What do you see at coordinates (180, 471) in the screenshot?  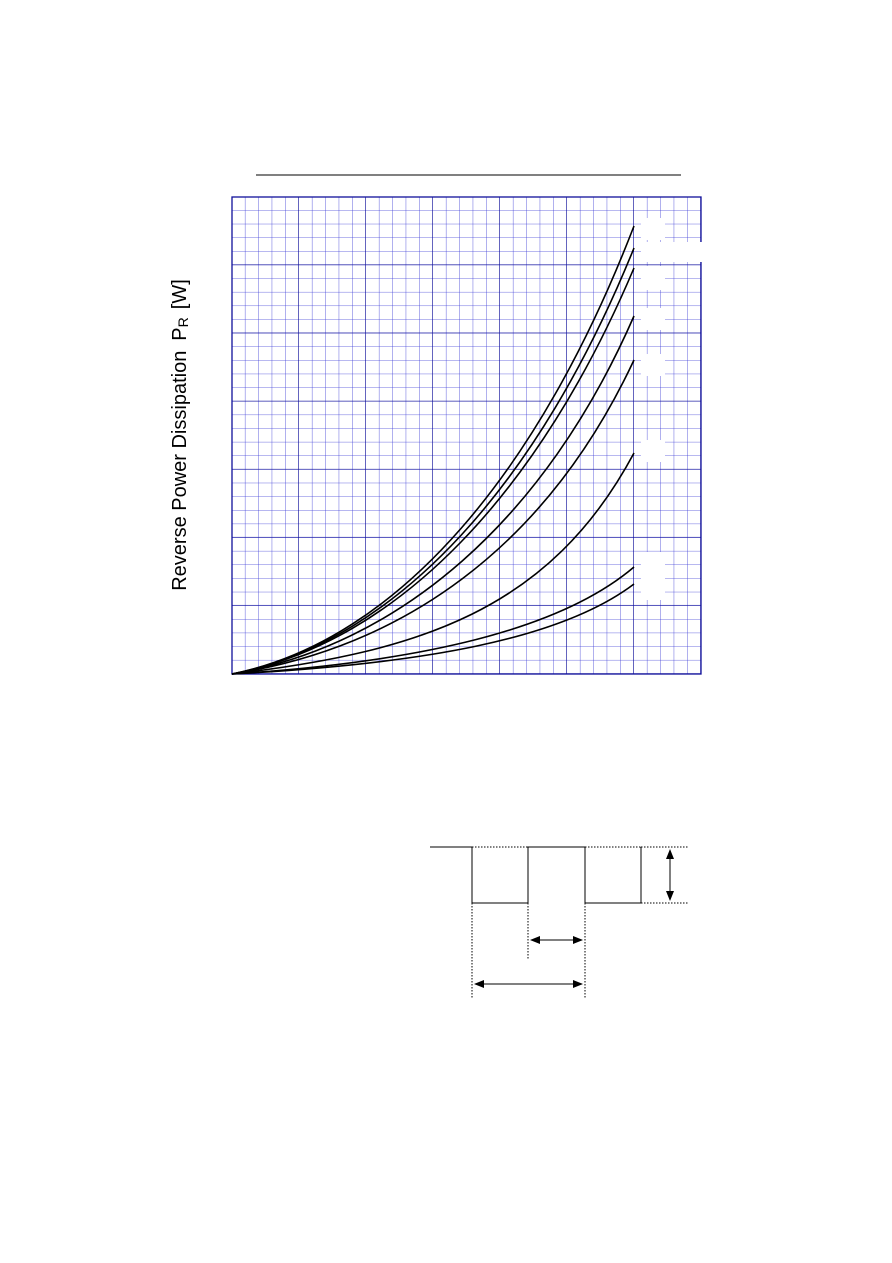 I see `y-axis-label-text: Reverse Power Dissipation` at bounding box center [180, 471].